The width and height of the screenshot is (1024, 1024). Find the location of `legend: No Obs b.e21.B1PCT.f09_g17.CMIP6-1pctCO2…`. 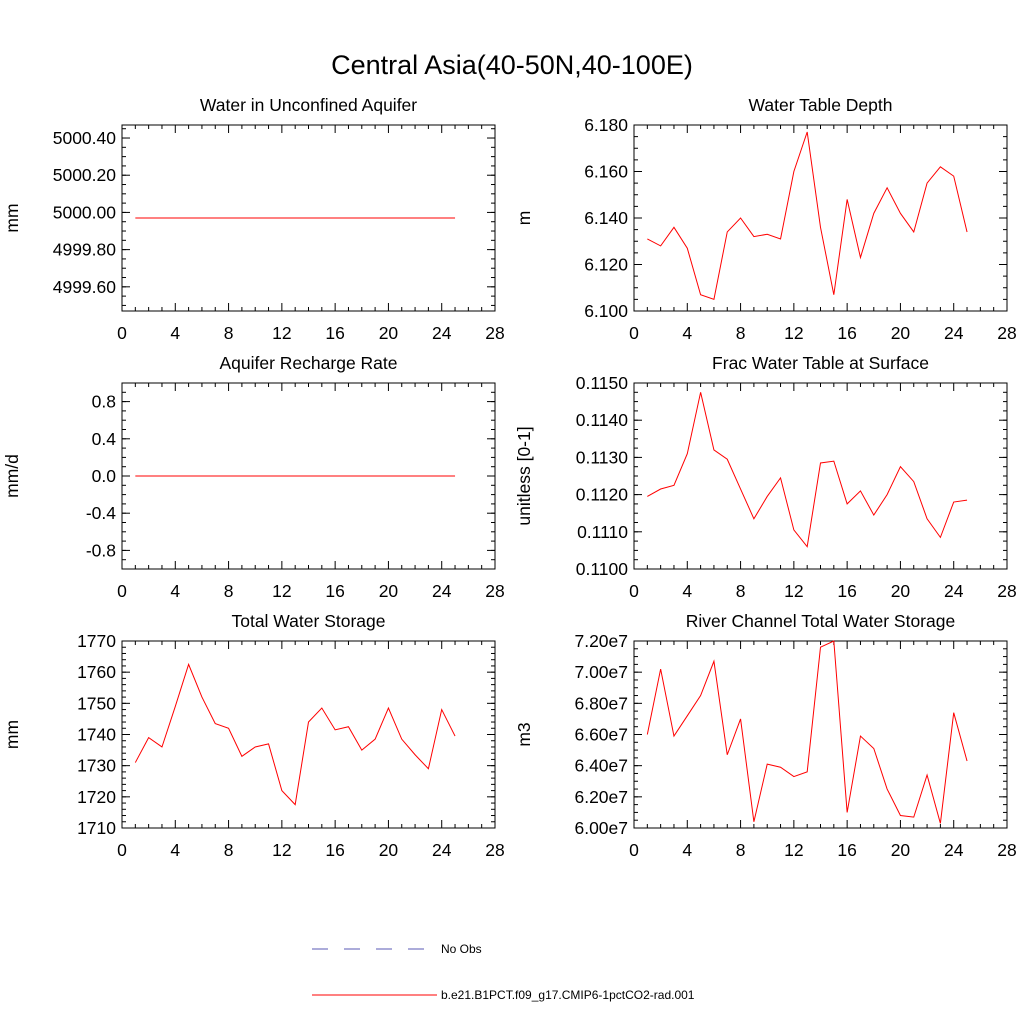

legend: No Obs b.e21.B1PCT.f09_g17.CMIP6-1pctCO2… is located at coordinates (503, 972).